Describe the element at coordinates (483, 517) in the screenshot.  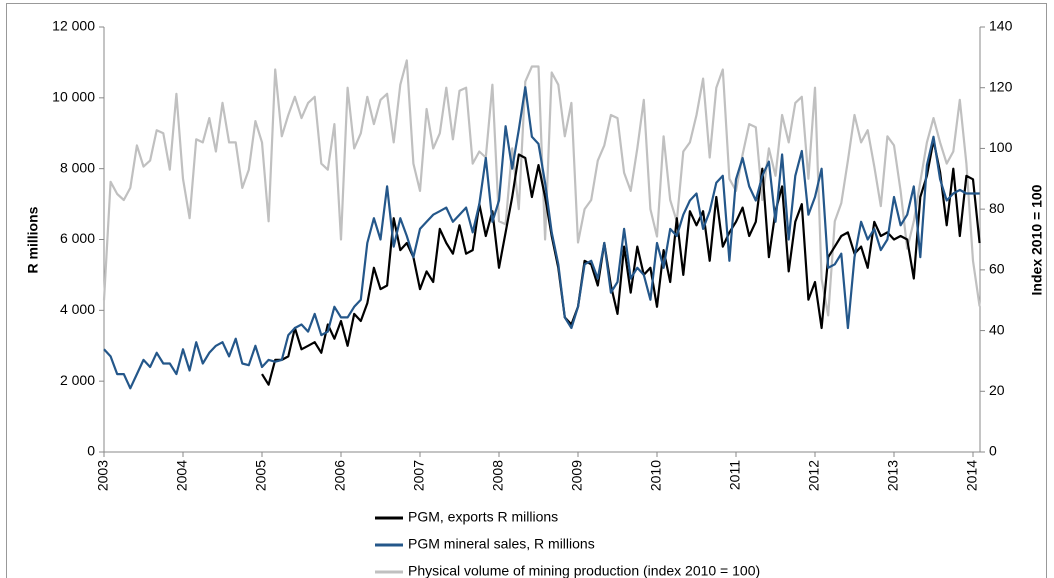
I see `legend-label: PGM, exports R millions` at that location.